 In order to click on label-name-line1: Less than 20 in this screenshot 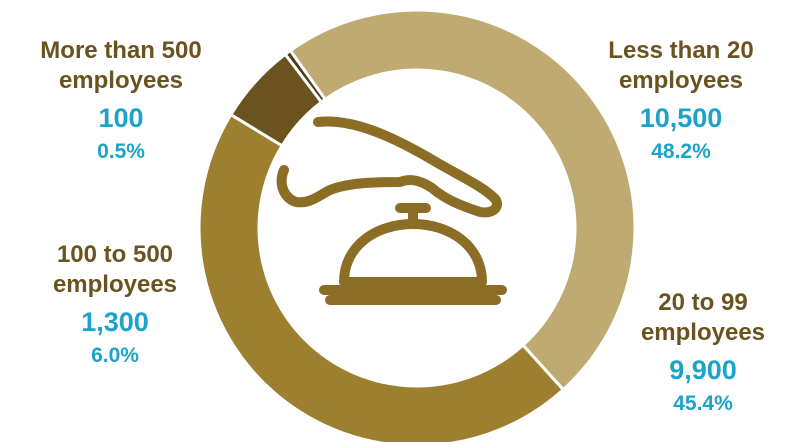, I will do `click(681, 50)`.